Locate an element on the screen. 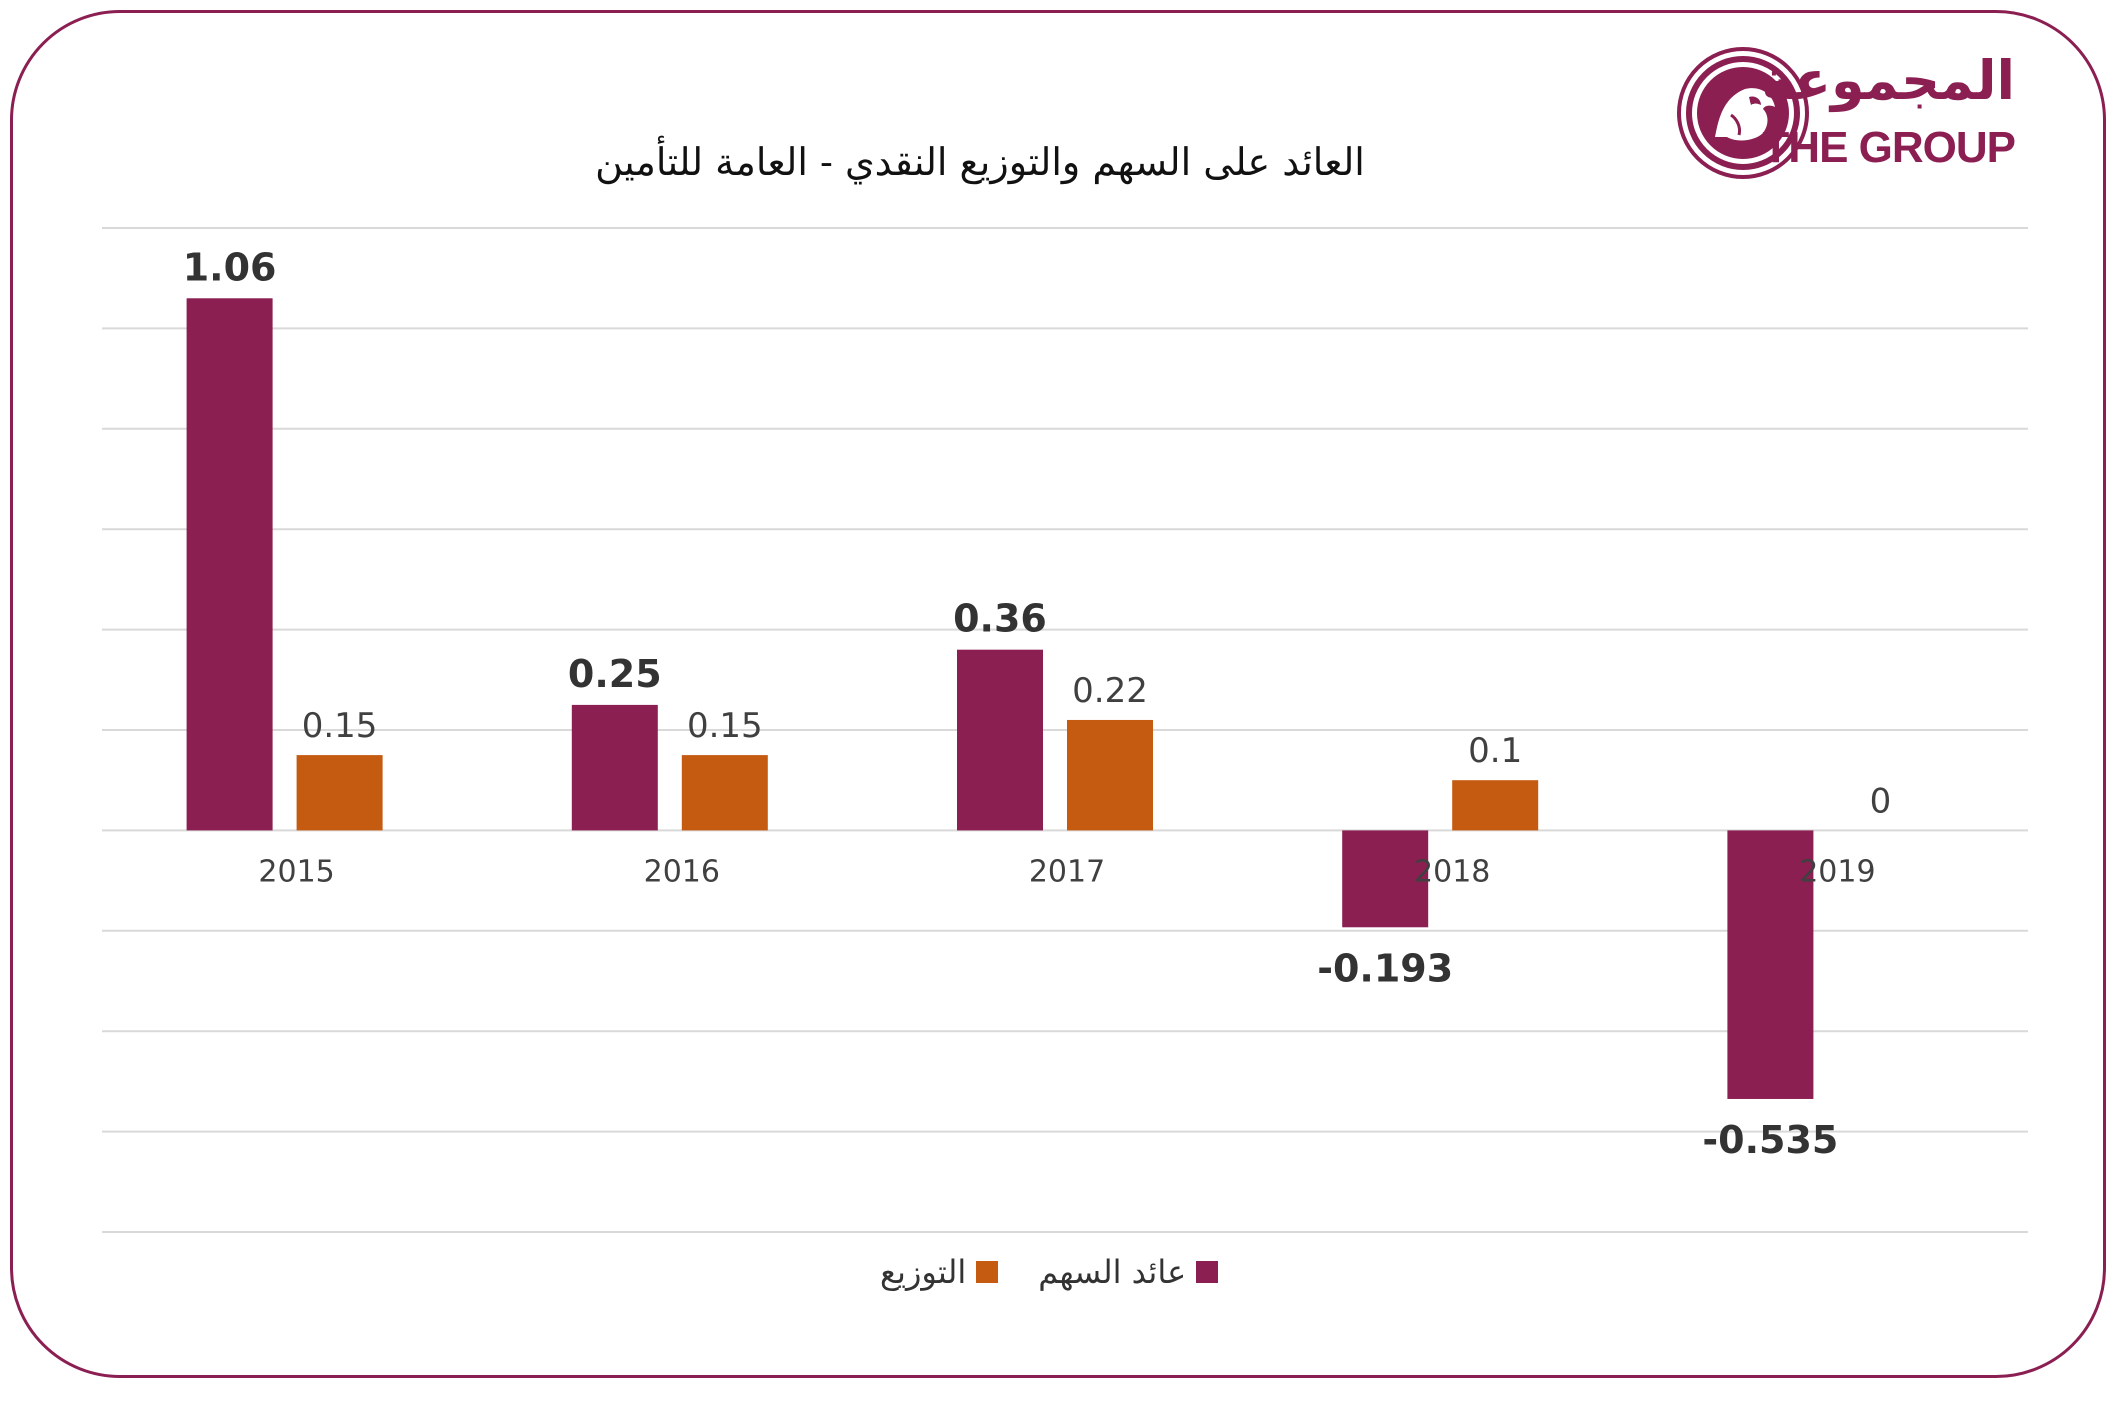 The height and width of the screenshot is (1403, 2120). data-label-eps: 0.36 is located at coordinates (1000, 619).